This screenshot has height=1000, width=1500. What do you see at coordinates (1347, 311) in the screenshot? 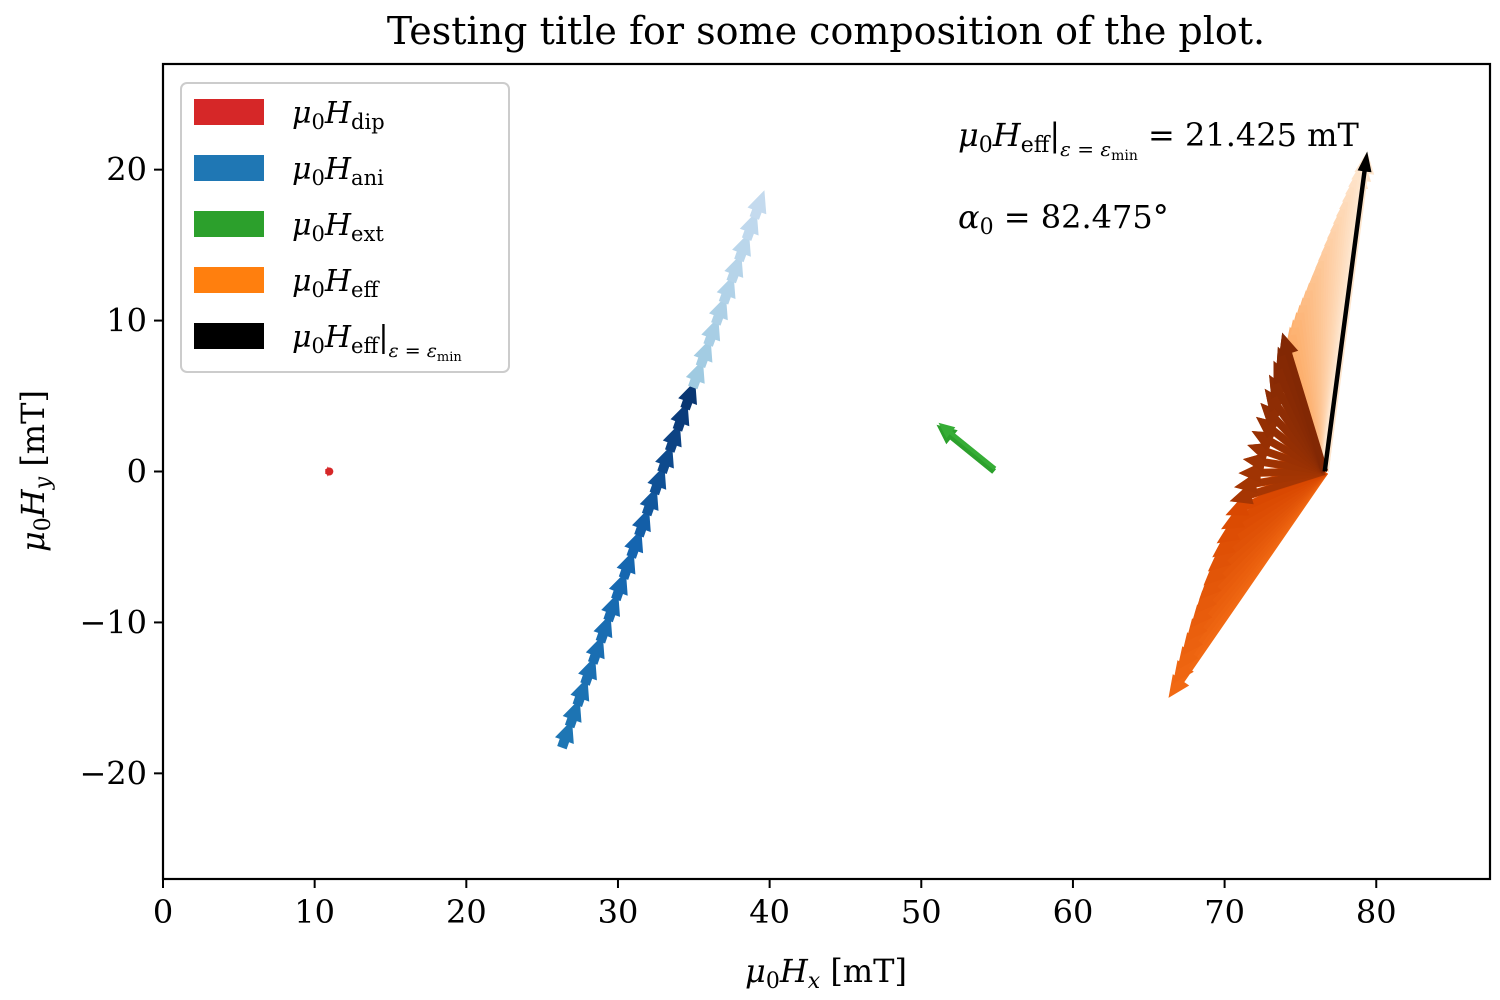
I see `eff-min-arrow` at bounding box center [1347, 311].